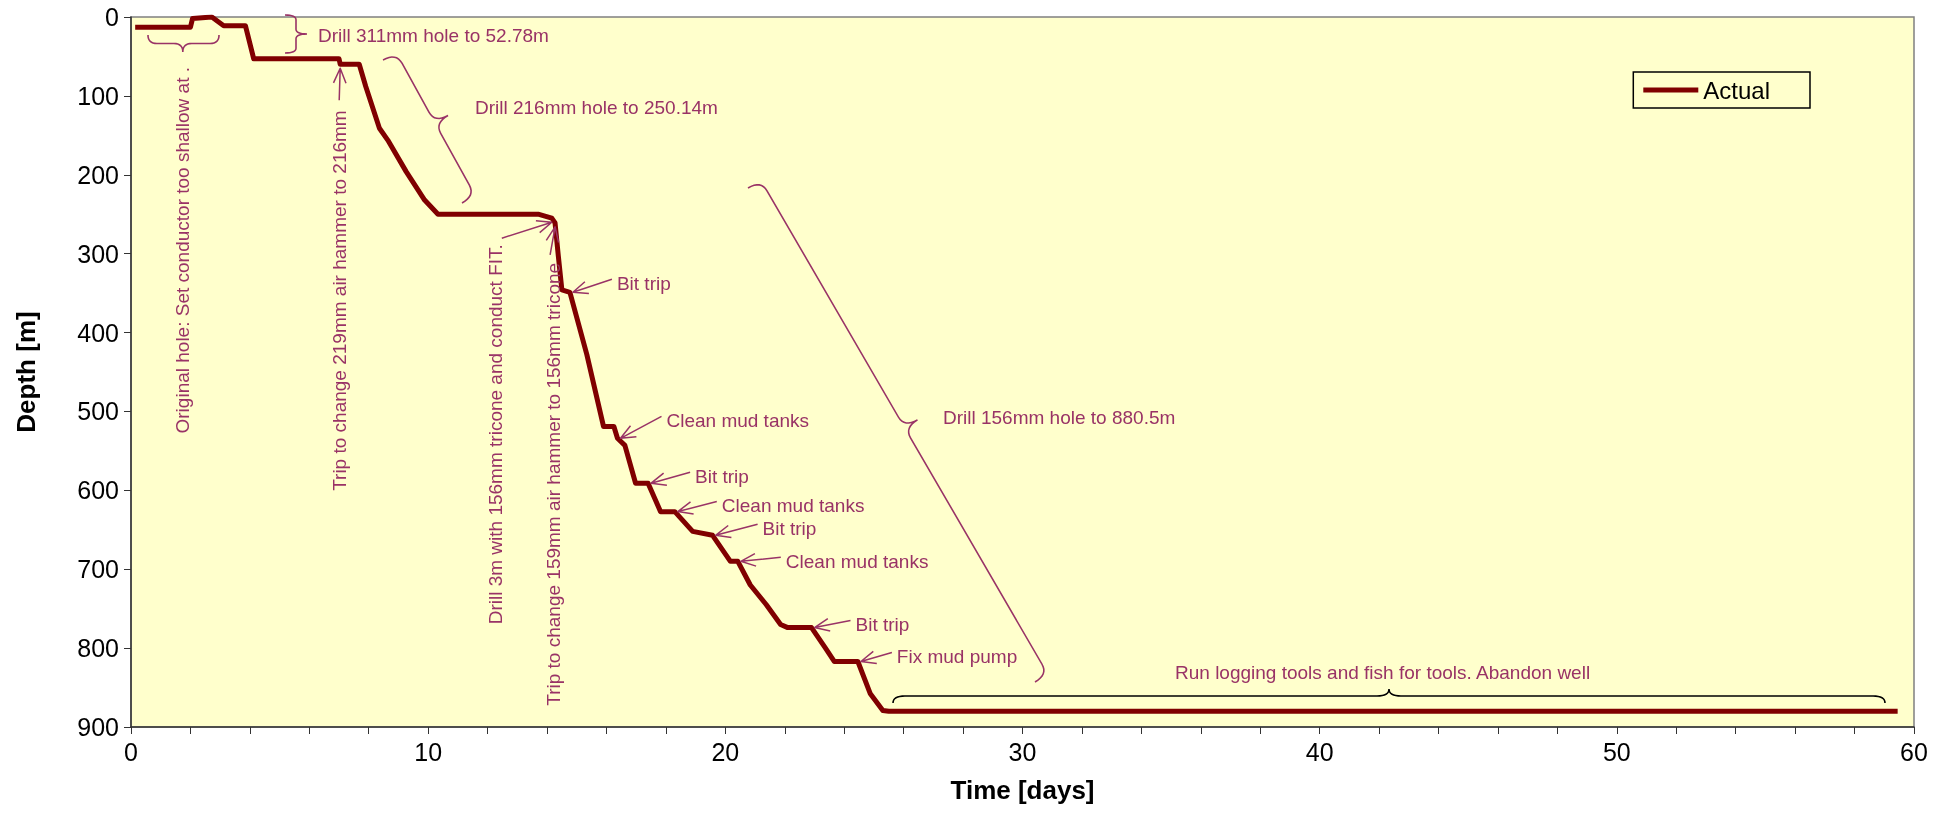  Describe the element at coordinates (1616, 751) in the screenshot. I see `x-tick-label: 50` at that location.